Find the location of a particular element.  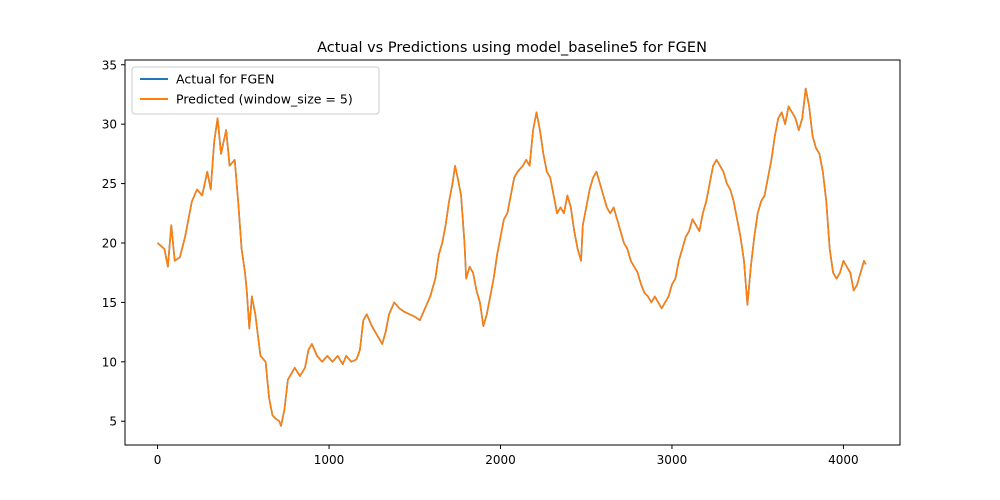

x-tick-label: 4000 is located at coordinates (843, 460).